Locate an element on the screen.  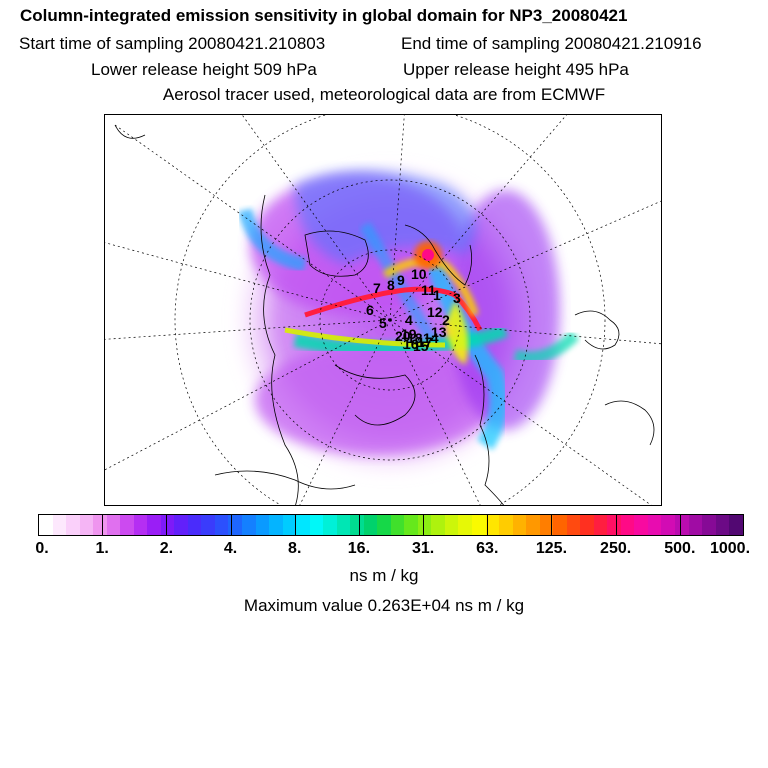
coastline-island is located at coordinates (336, 253).